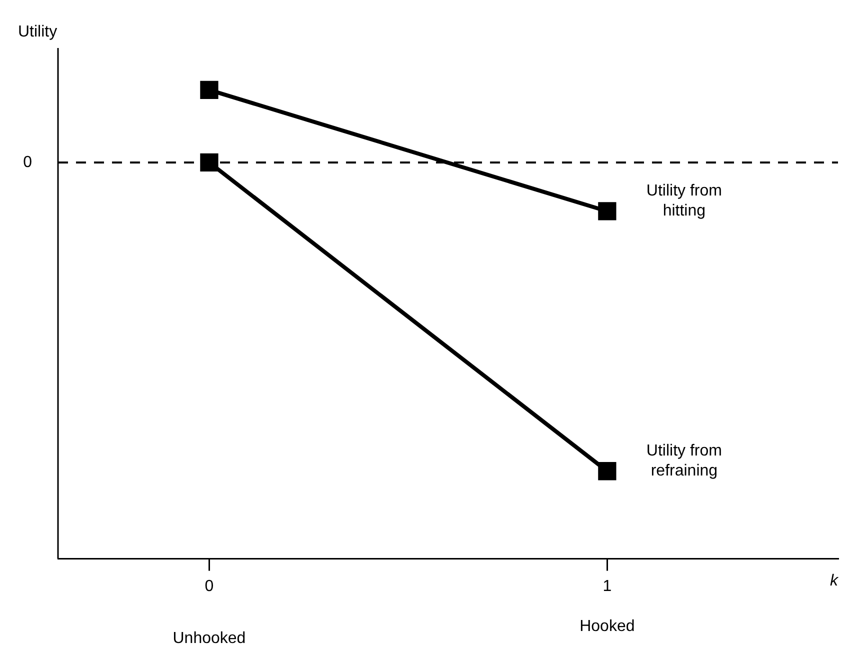  Describe the element at coordinates (834, 581) in the screenshot. I see `x-axis-title: k` at that location.